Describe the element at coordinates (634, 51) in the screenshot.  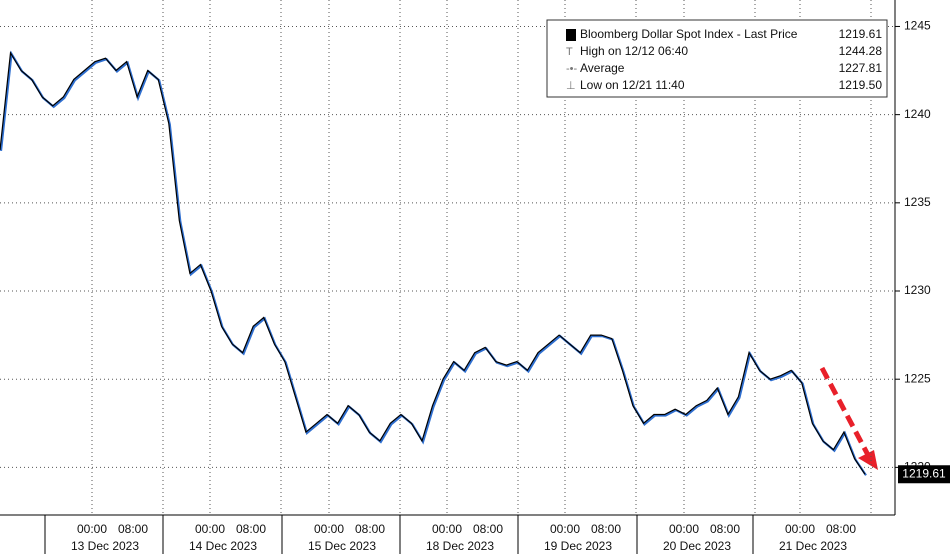
I see `legend-label: High on 12/12 06:40` at that location.